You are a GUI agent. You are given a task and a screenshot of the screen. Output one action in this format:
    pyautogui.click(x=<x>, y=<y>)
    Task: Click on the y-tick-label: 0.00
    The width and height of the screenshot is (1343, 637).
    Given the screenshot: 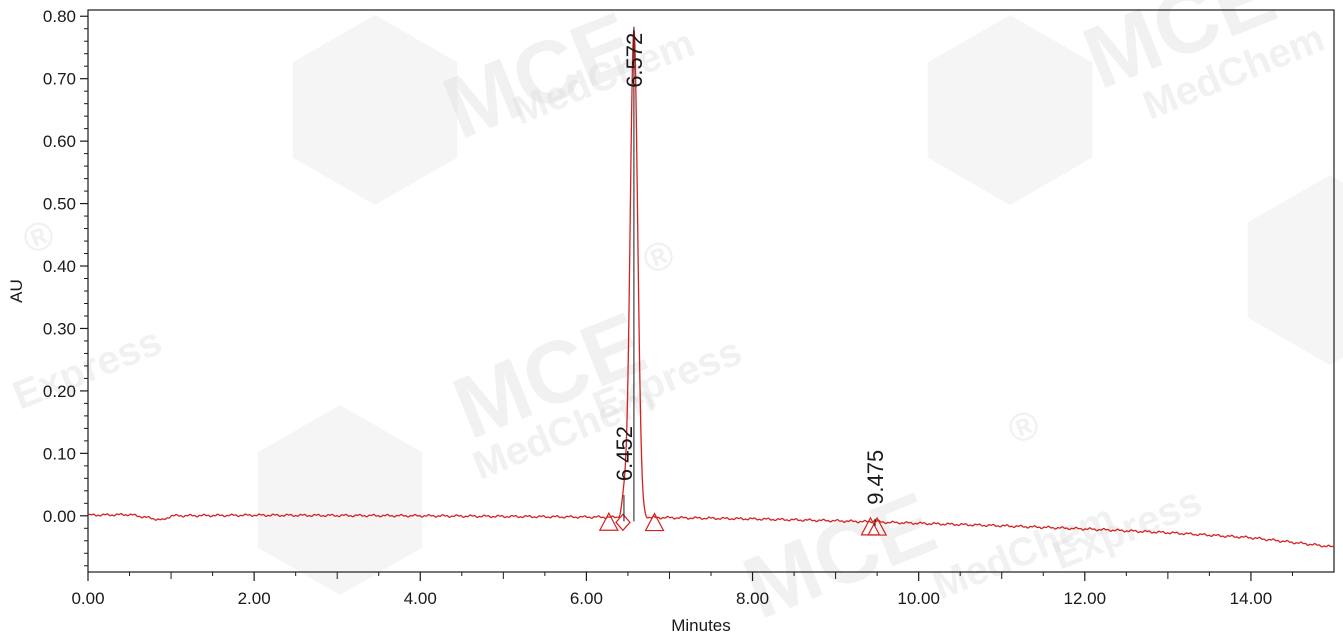 What is the action you would take?
    pyautogui.click(x=59, y=516)
    